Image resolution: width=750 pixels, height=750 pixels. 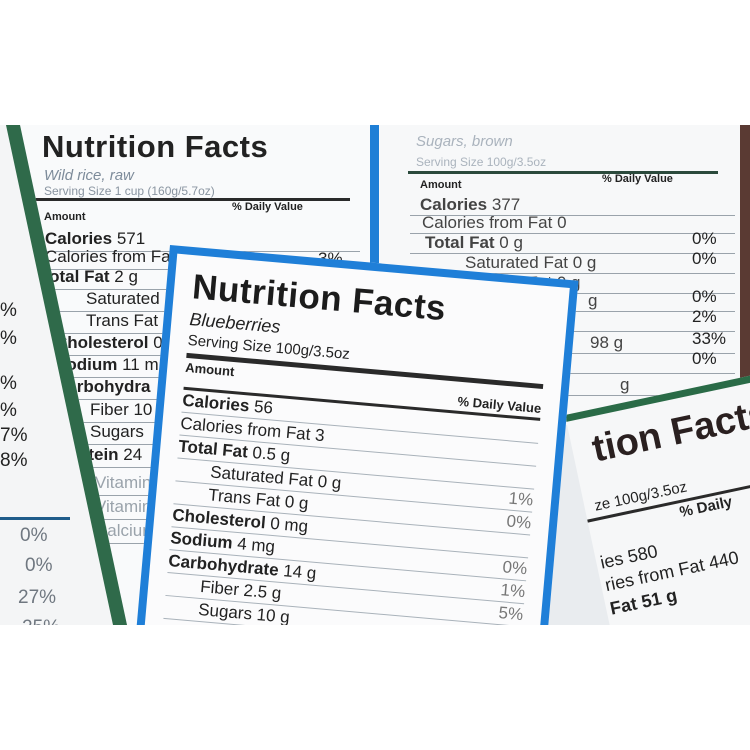 I want to click on nutrient-row: Calories 377, so click(x=470, y=205).